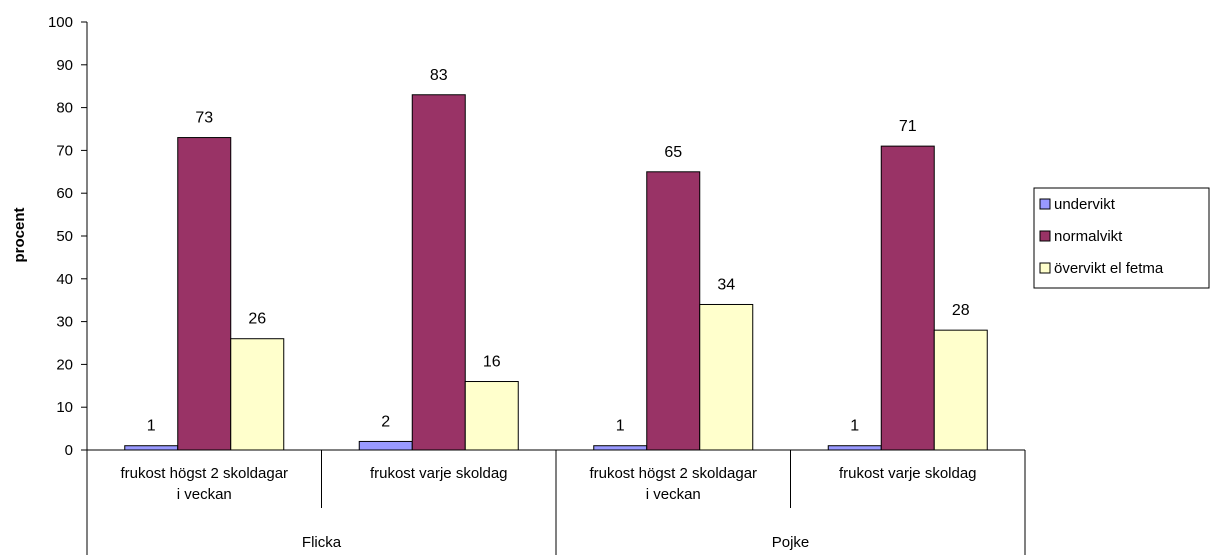 The height and width of the screenshot is (560, 1210). Describe the element at coordinates (64, 236) in the screenshot. I see `y-tick-label: 50` at that location.